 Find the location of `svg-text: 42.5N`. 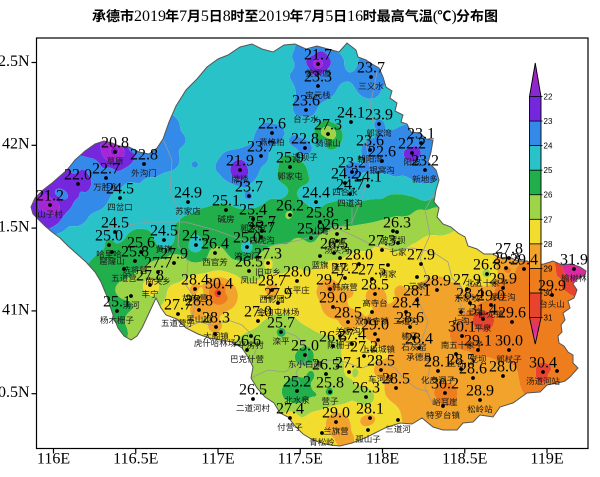

svg-text: 42.5N is located at coordinates (15, 61).